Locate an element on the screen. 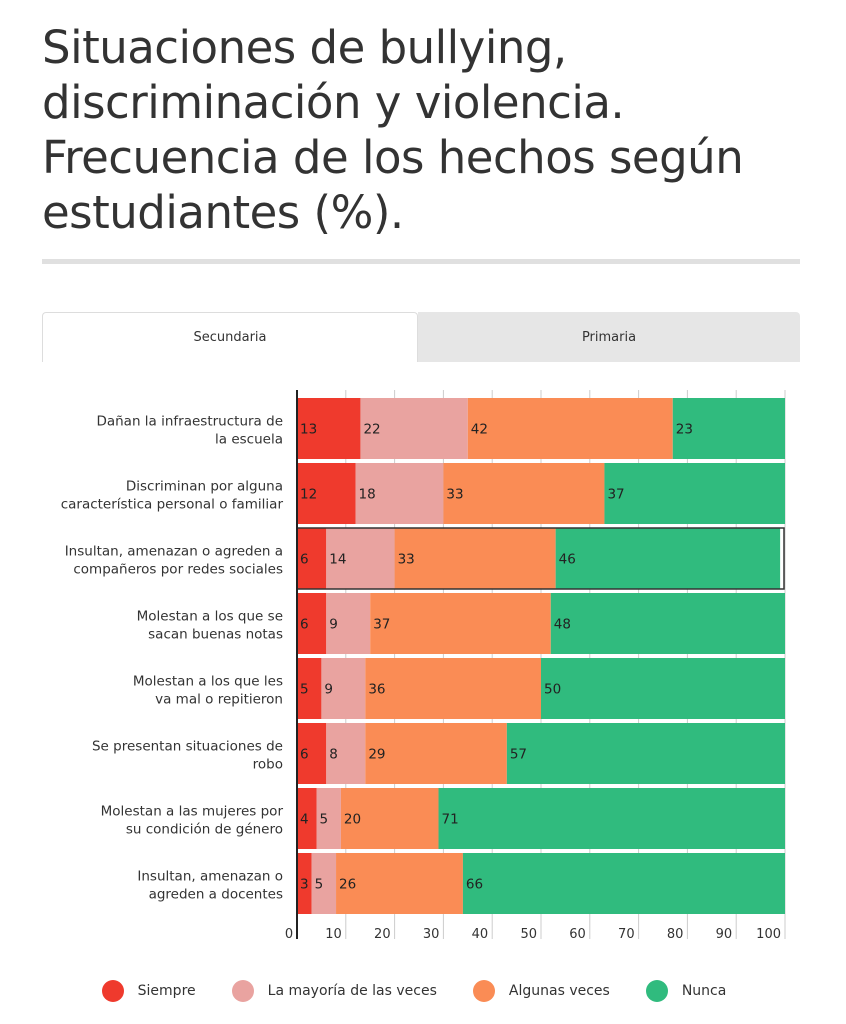 This screenshot has height=1024, width=846. data-label: 66 is located at coordinates (474, 885).